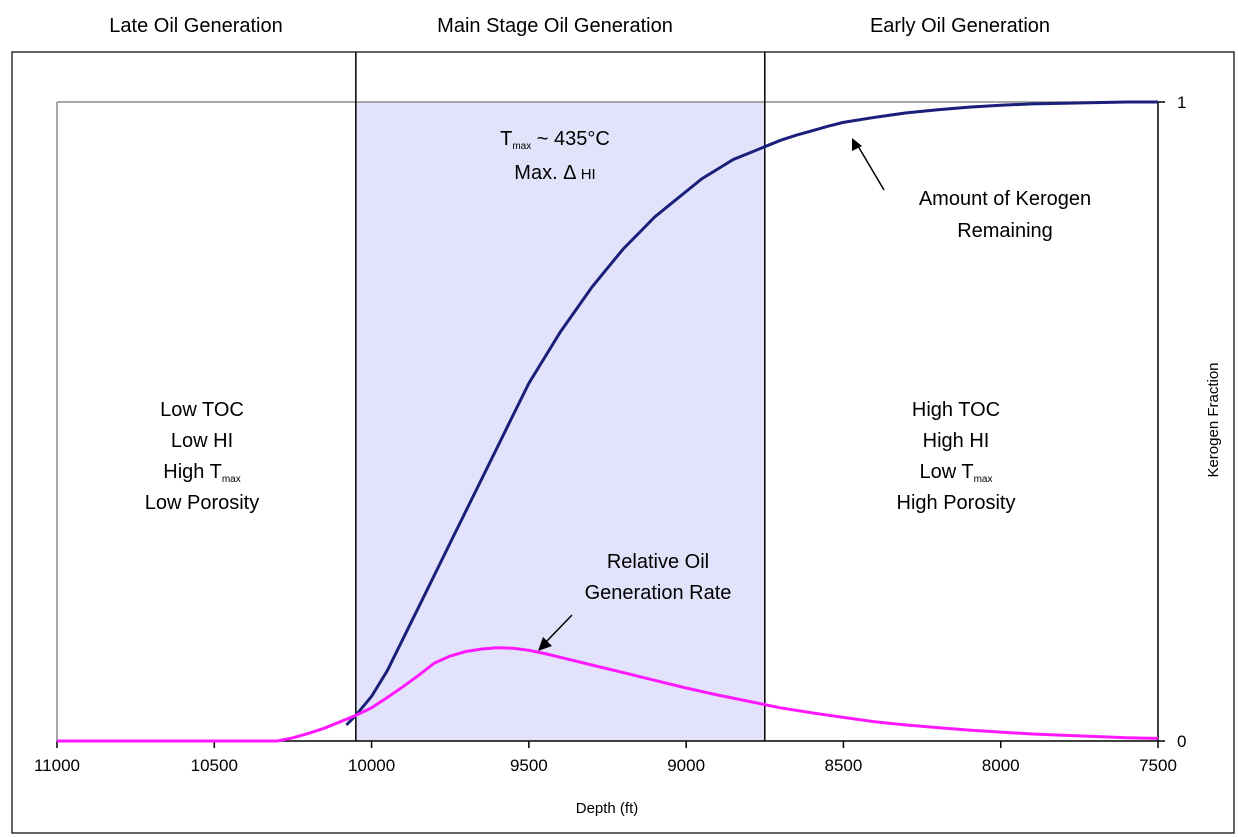  What do you see at coordinates (868, 164) in the screenshot?
I see `kerogen-arrow` at bounding box center [868, 164].